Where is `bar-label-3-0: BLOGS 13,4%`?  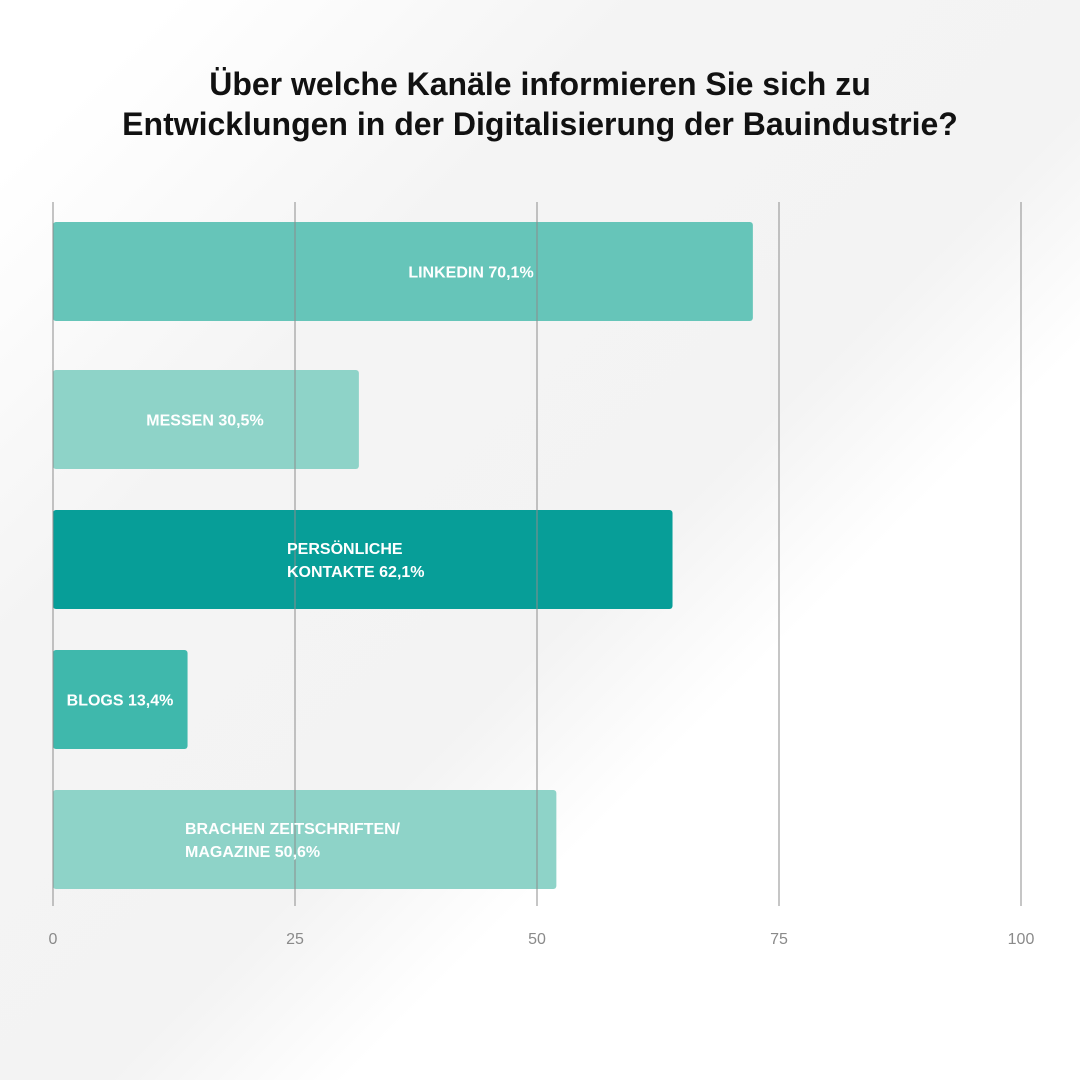
bar-label-3-0: BLOGS 13,4% is located at coordinates (120, 701).